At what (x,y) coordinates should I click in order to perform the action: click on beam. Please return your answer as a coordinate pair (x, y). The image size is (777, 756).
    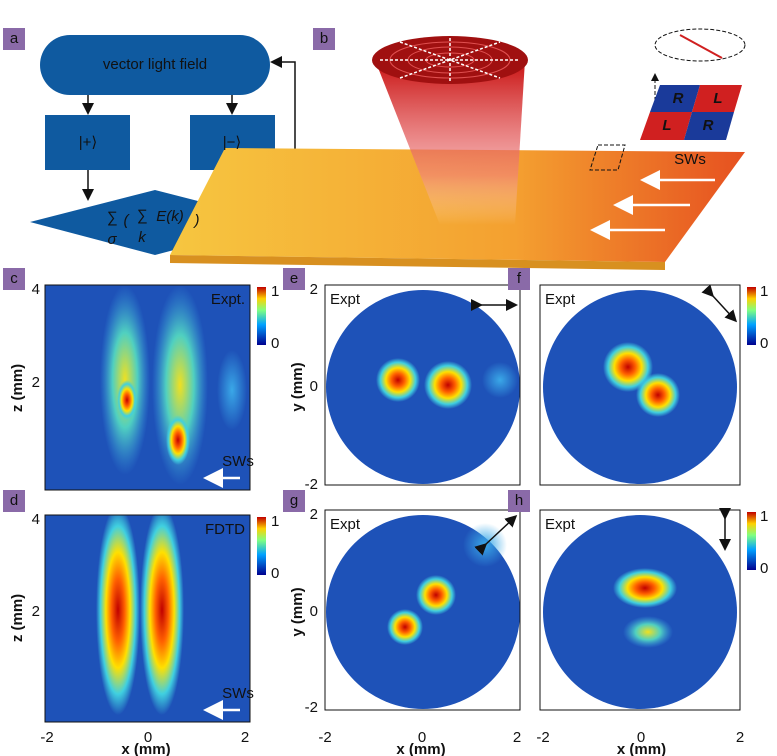
    Looking at the image, I should click on (450, 142).